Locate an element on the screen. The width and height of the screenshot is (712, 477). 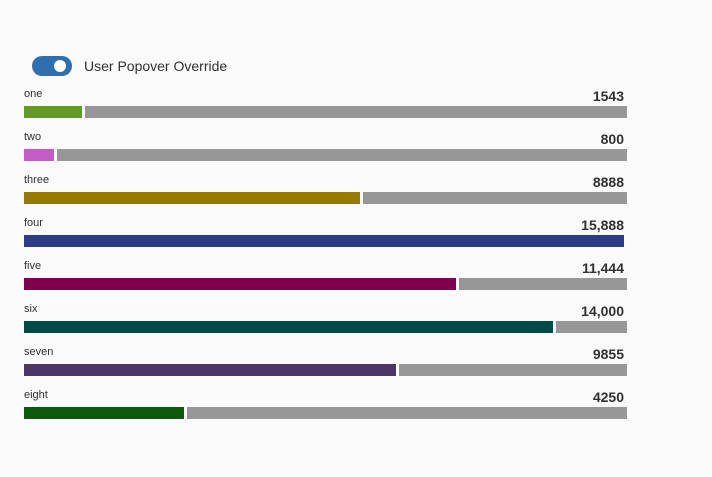
bar-value: 4250 is located at coordinates (608, 397).